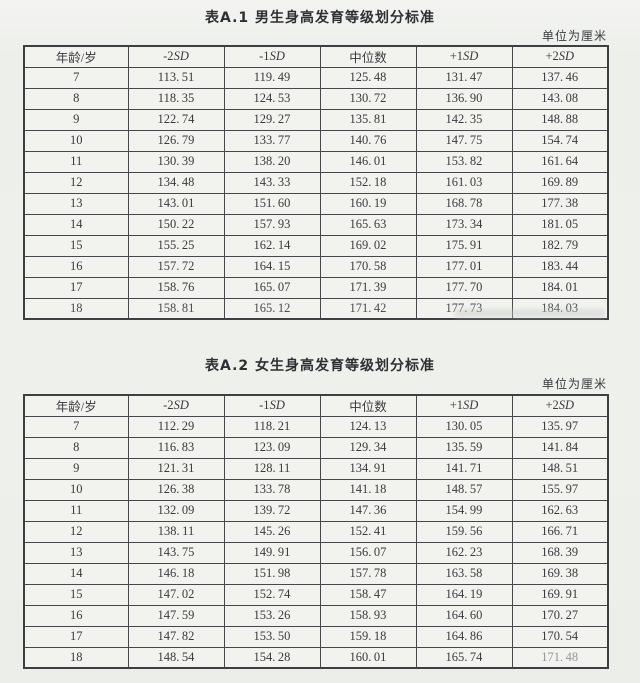  I want to click on table-cell: 8, so click(76, 98).